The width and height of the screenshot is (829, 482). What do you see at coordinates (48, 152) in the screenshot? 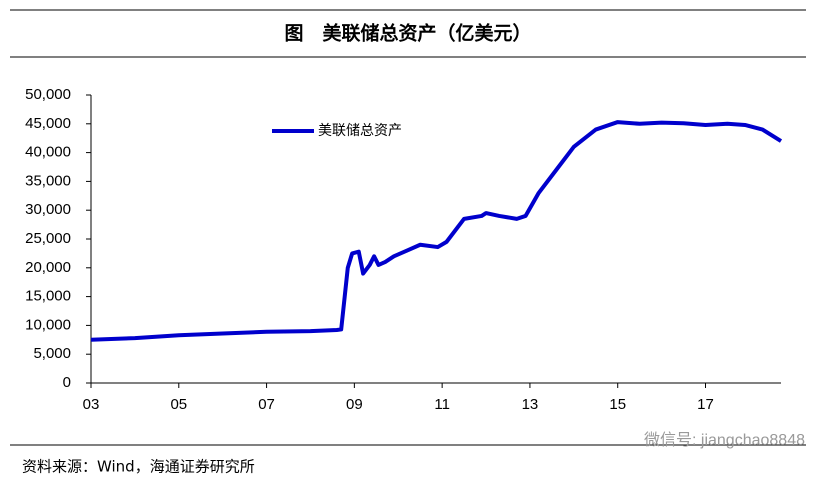
I see `y-tick-label: 40,000` at bounding box center [48, 152].